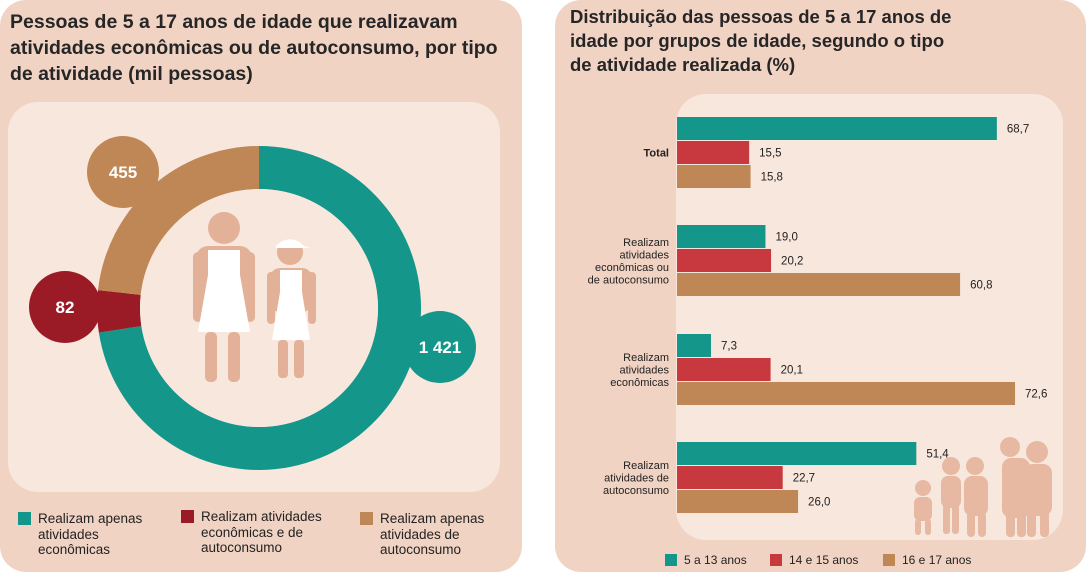 Image resolution: width=1086 pixels, height=572 pixels. What do you see at coordinates (639, 370) in the screenshot?
I see `category-label: Realizam atividades econômicas` at bounding box center [639, 370].